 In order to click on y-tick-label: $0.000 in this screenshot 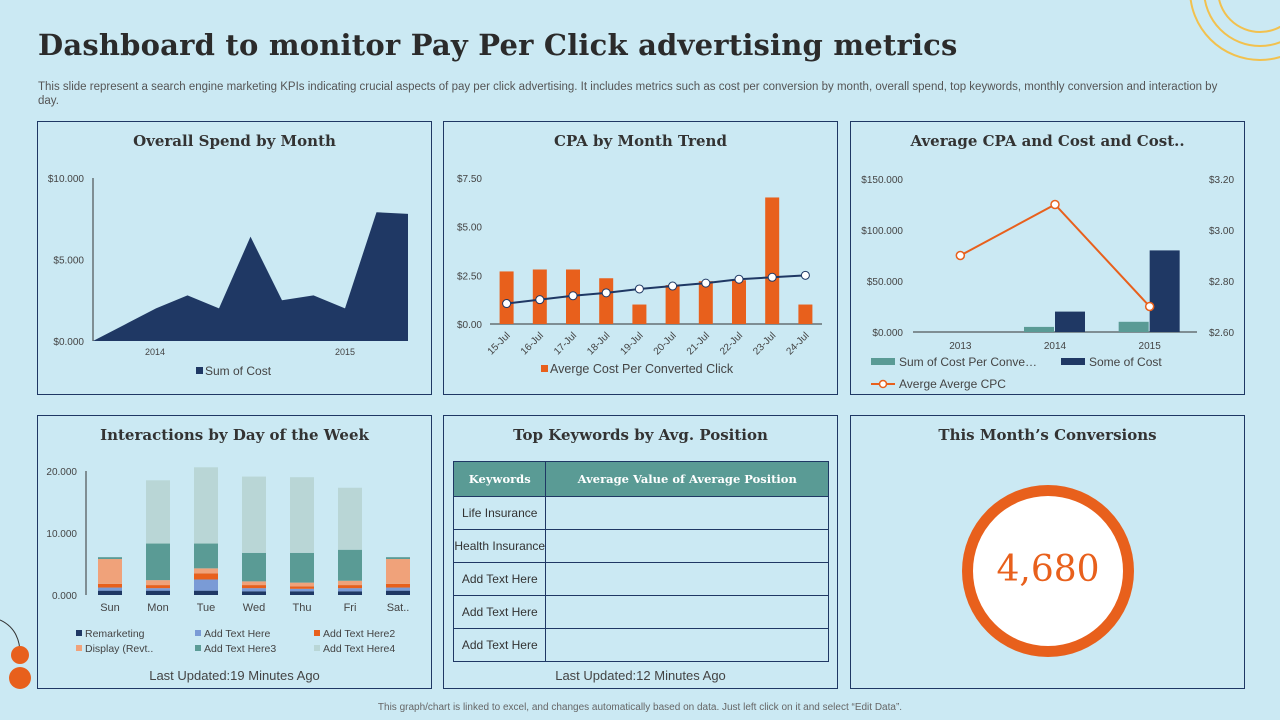, I will do `click(68, 342)`.